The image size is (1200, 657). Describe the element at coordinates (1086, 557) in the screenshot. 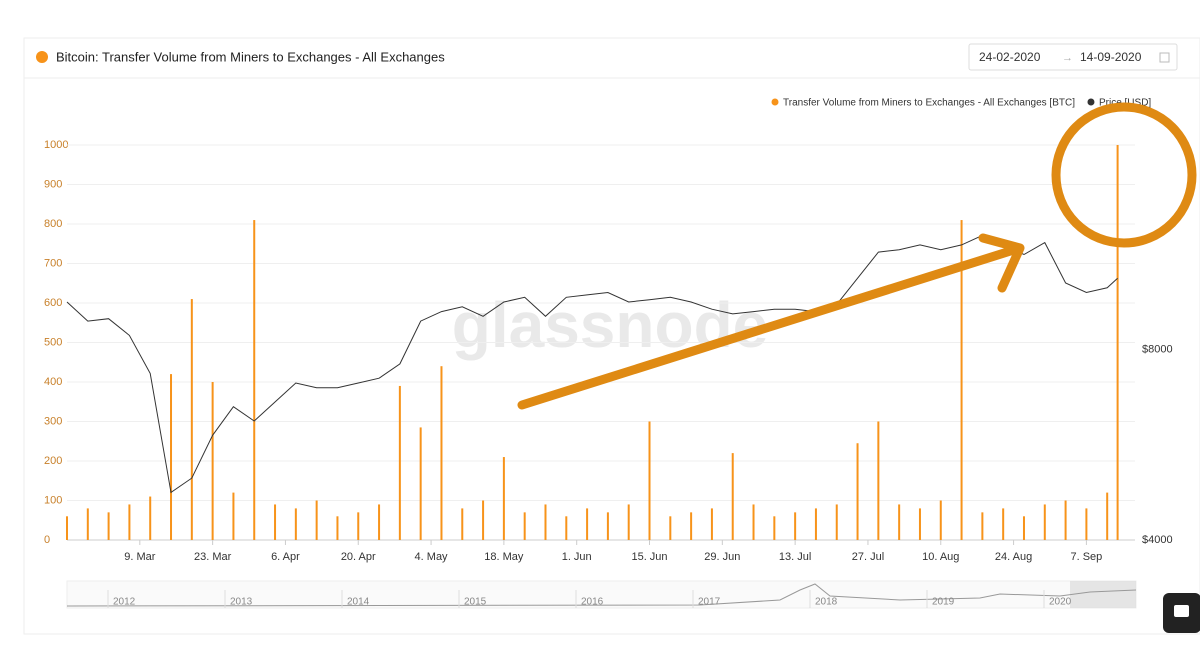

I see `x-tick-label: 7. Sep` at that location.